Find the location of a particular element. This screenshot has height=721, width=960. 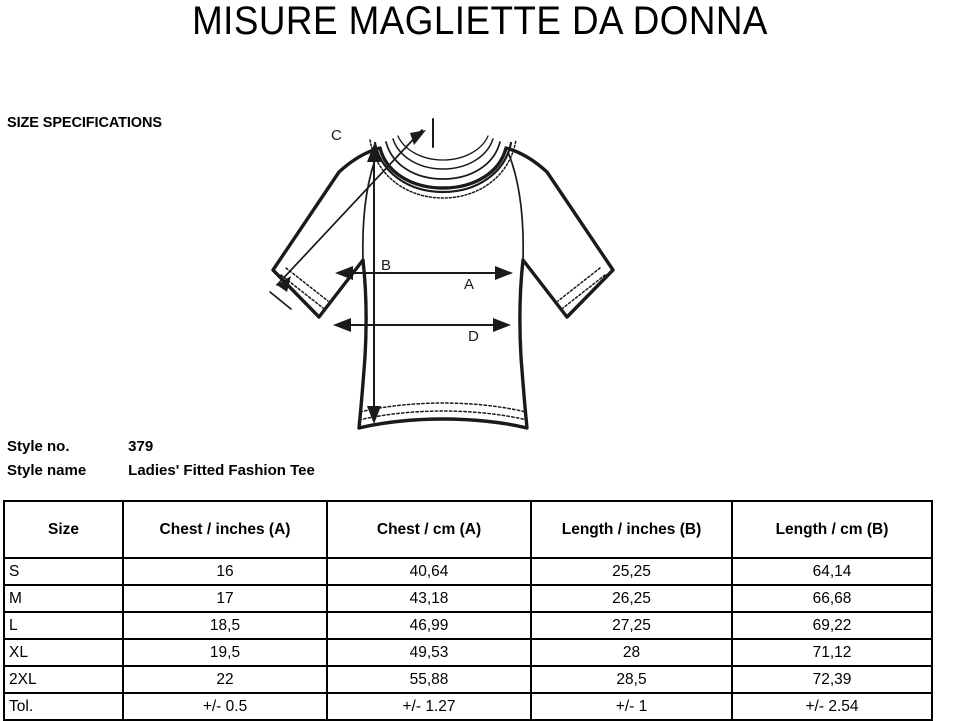

style-name-label: Style name is located at coordinates (47, 470).